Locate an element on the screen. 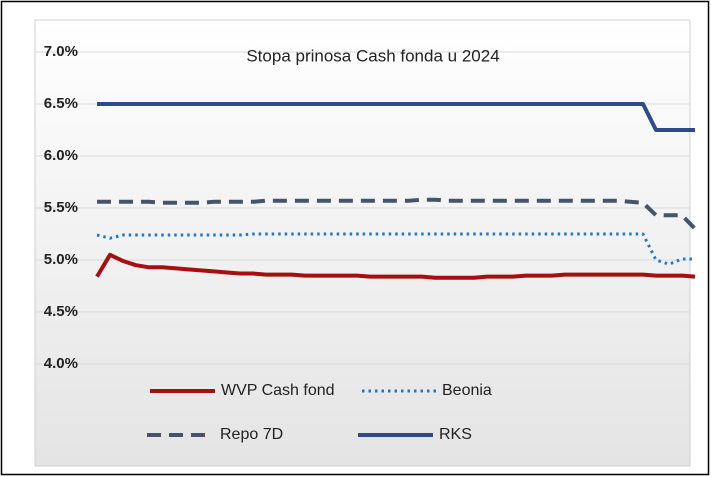 The width and height of the screenshot is (711, 477). chart-title: Stopa prinosa Cash fonda u 2024 is located at coordinates (372, 55).